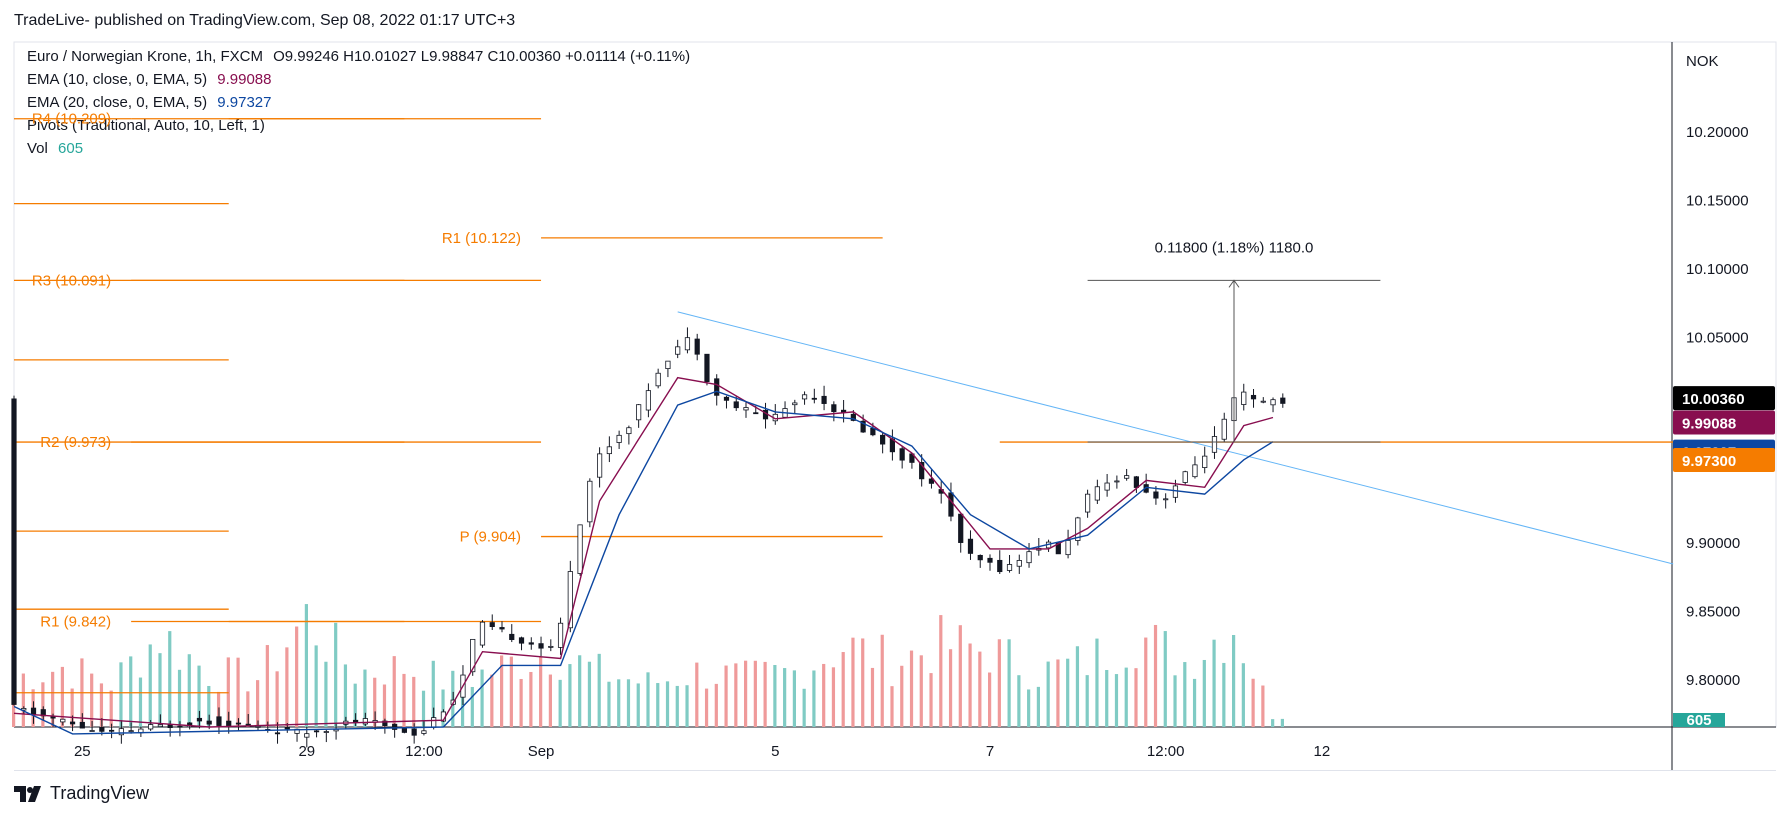 The width and height of the screenshot is (1791, 822). What do you see at coordinates (1698, 720) in the screenshot?
I see `volume-badge-value: 605` at bounding box center [1698, 720].